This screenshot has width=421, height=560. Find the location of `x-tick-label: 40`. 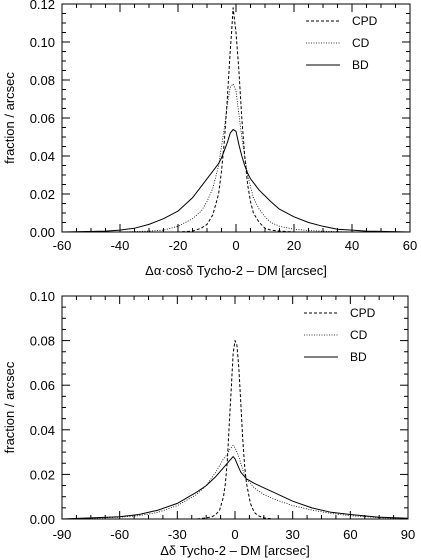

x-tick-label: 40 is located at coordinates (352, 245).